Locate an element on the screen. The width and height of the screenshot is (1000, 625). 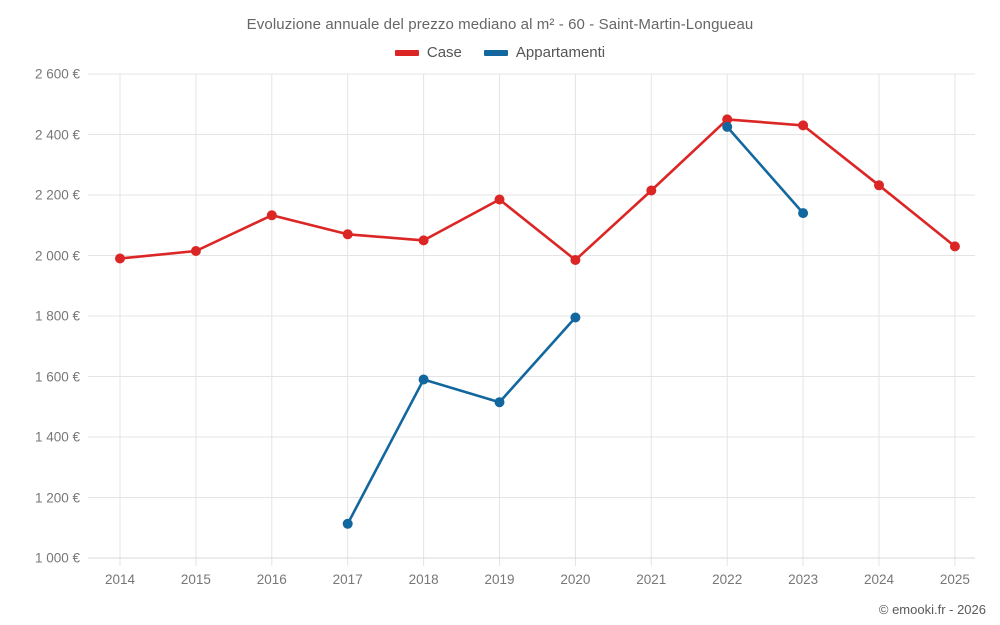
x-axis-tick-label: 2019 is located at coordinates (499, 579).